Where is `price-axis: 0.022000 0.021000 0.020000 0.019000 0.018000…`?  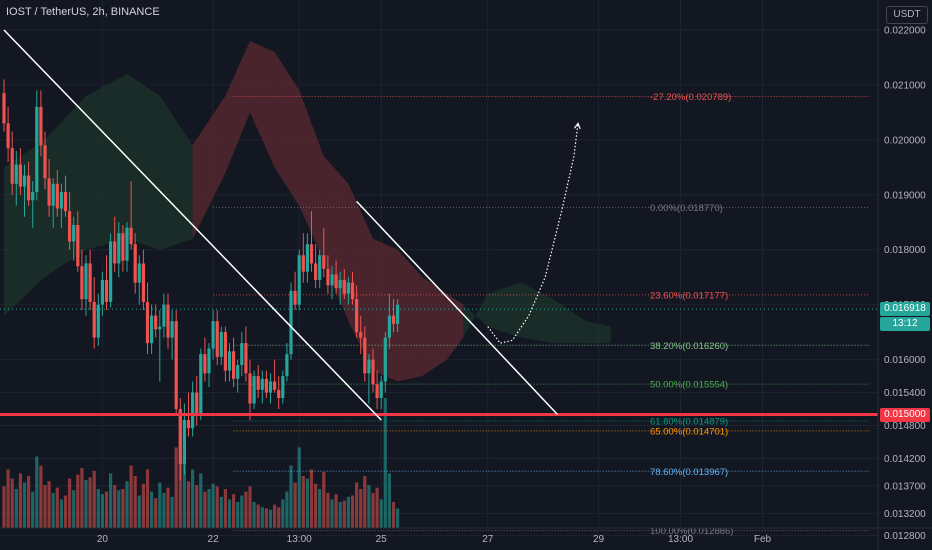
price-axis: 0.022000 0.021000 0.020000 0.019000 0.018000… is located at coordinates (901, 275).